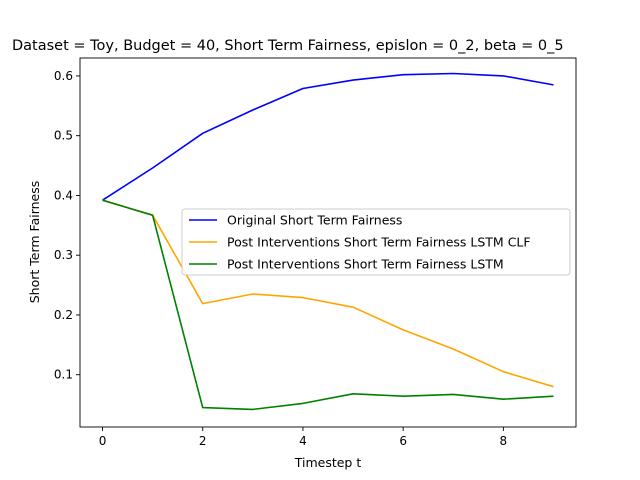 Image resolution: width=640 pixels, height=480 pixels. What do you see at coordinates (63, 76) in the screenshot?
I see `y-tick-label: 0.6` at bounding box center [63, 76].